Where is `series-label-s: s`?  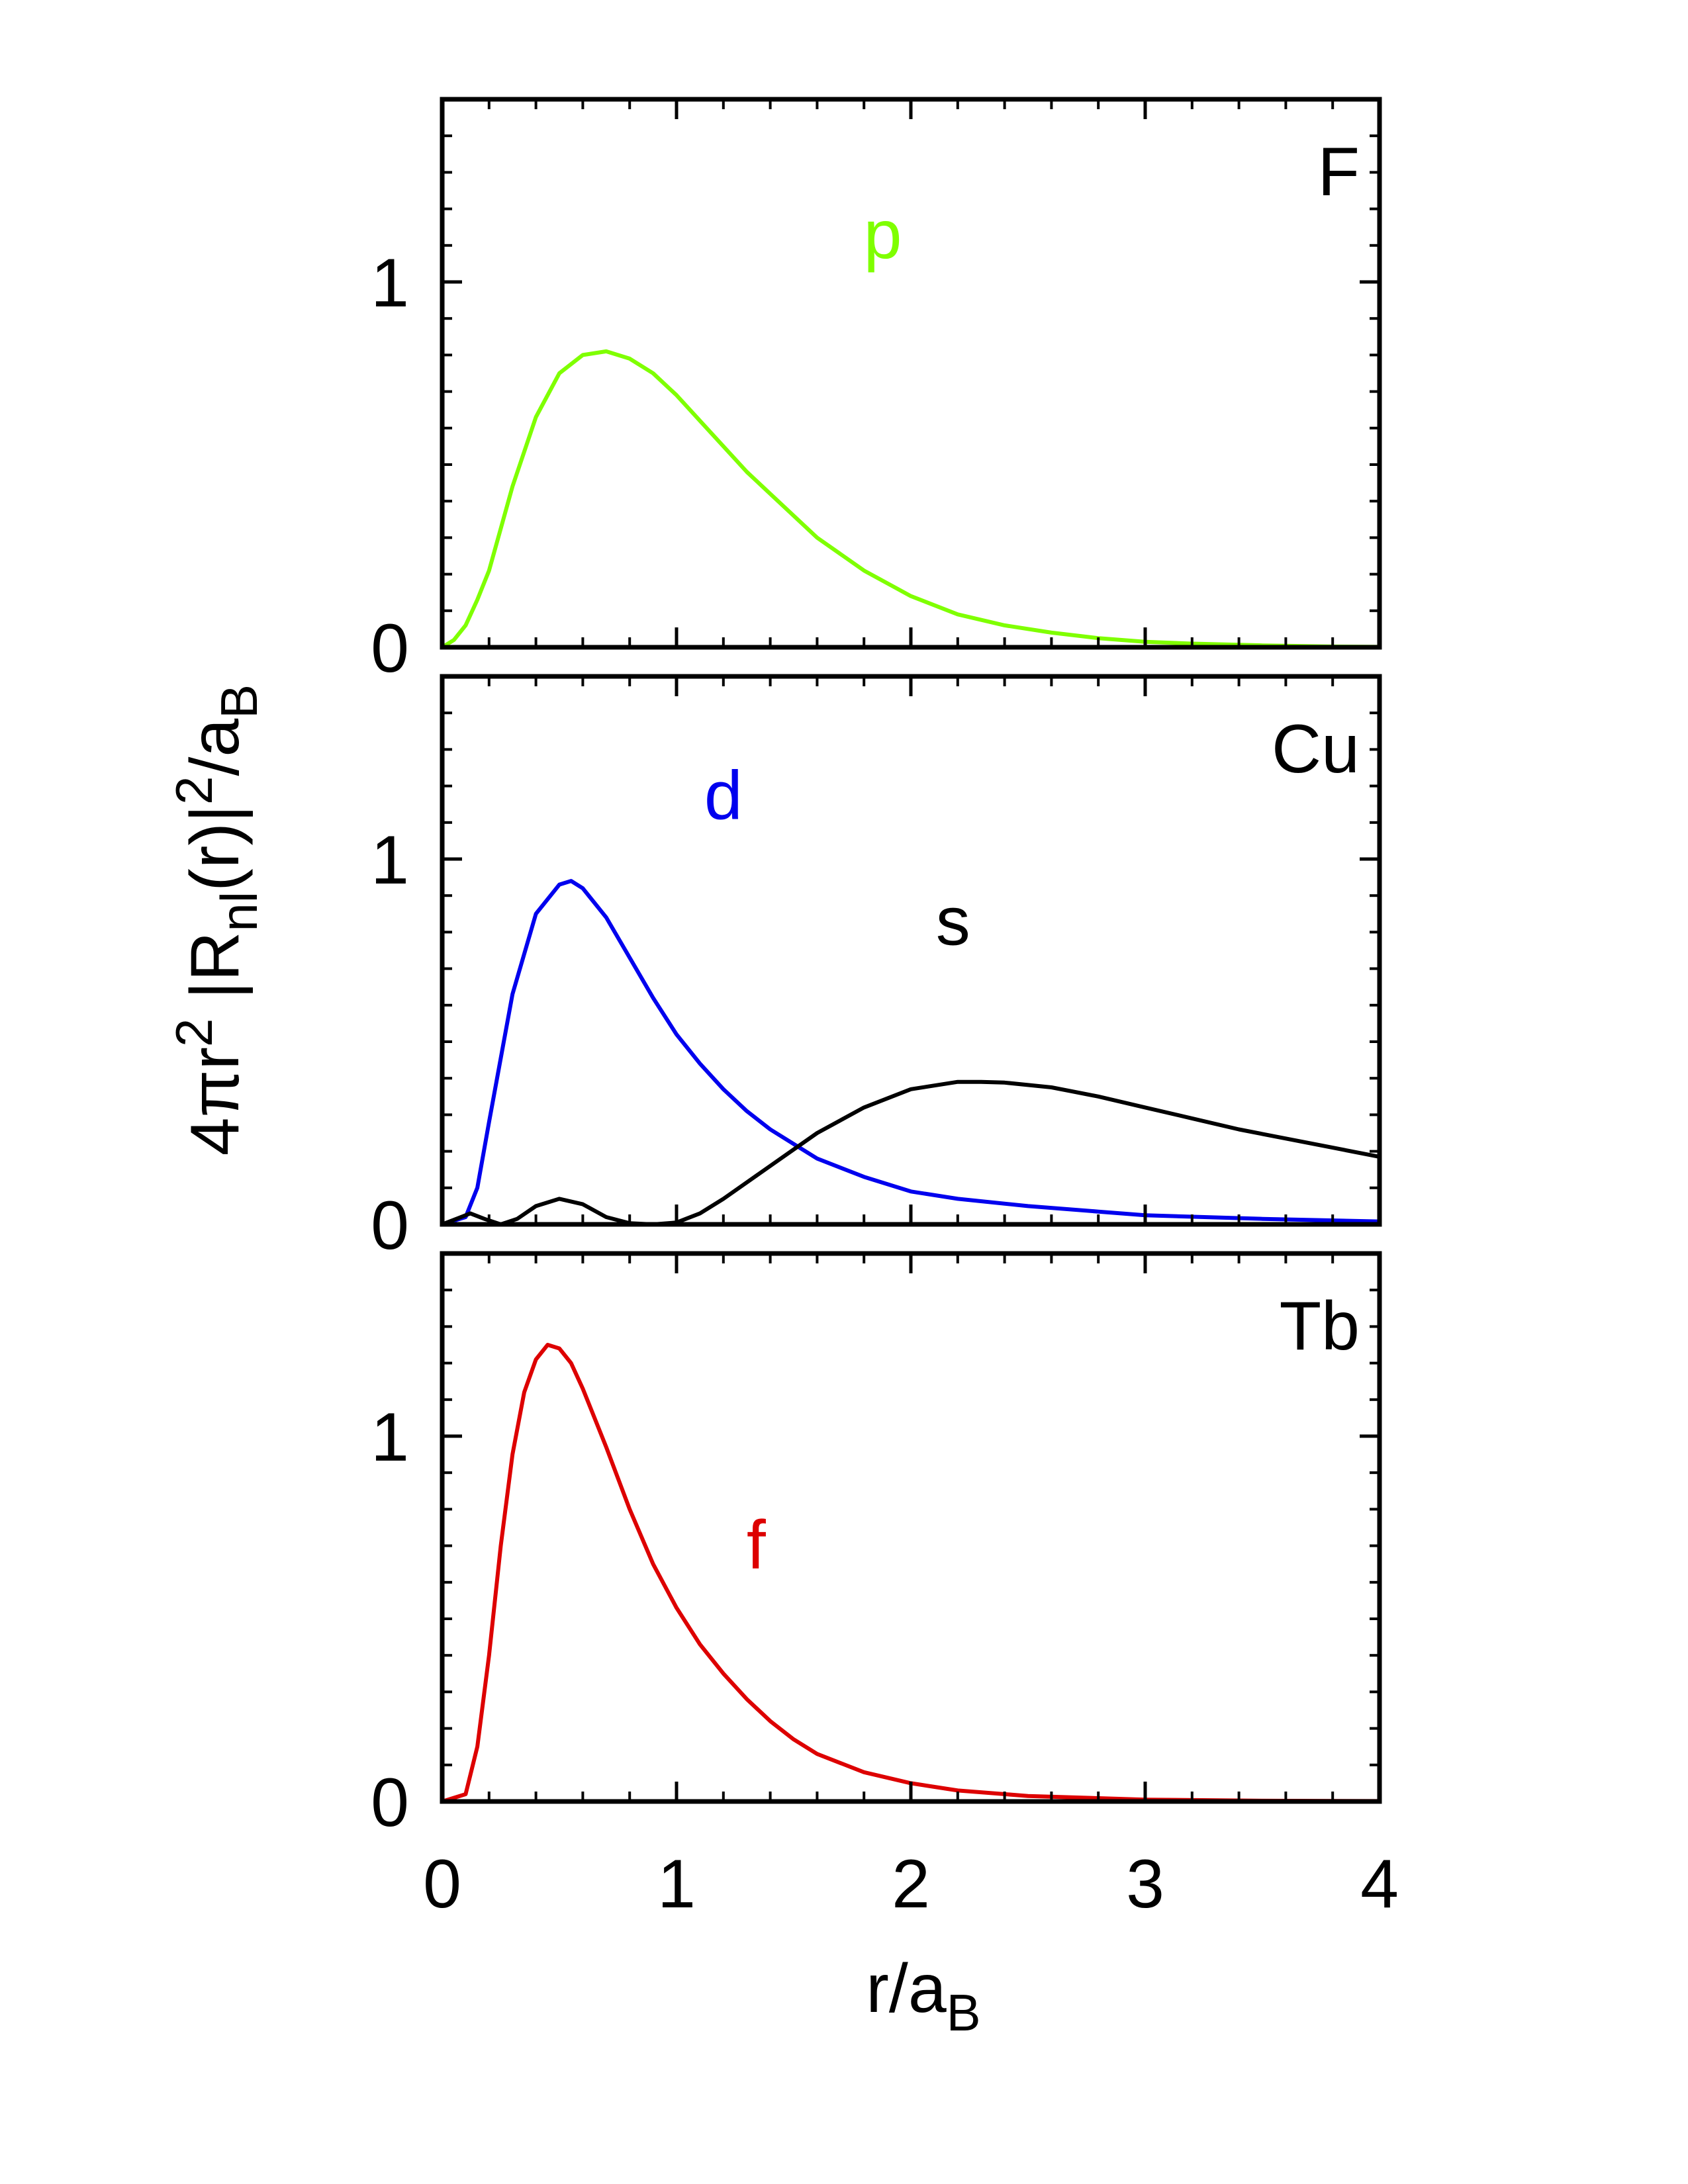 series-label-s: s is located at coordinates (953, 922).